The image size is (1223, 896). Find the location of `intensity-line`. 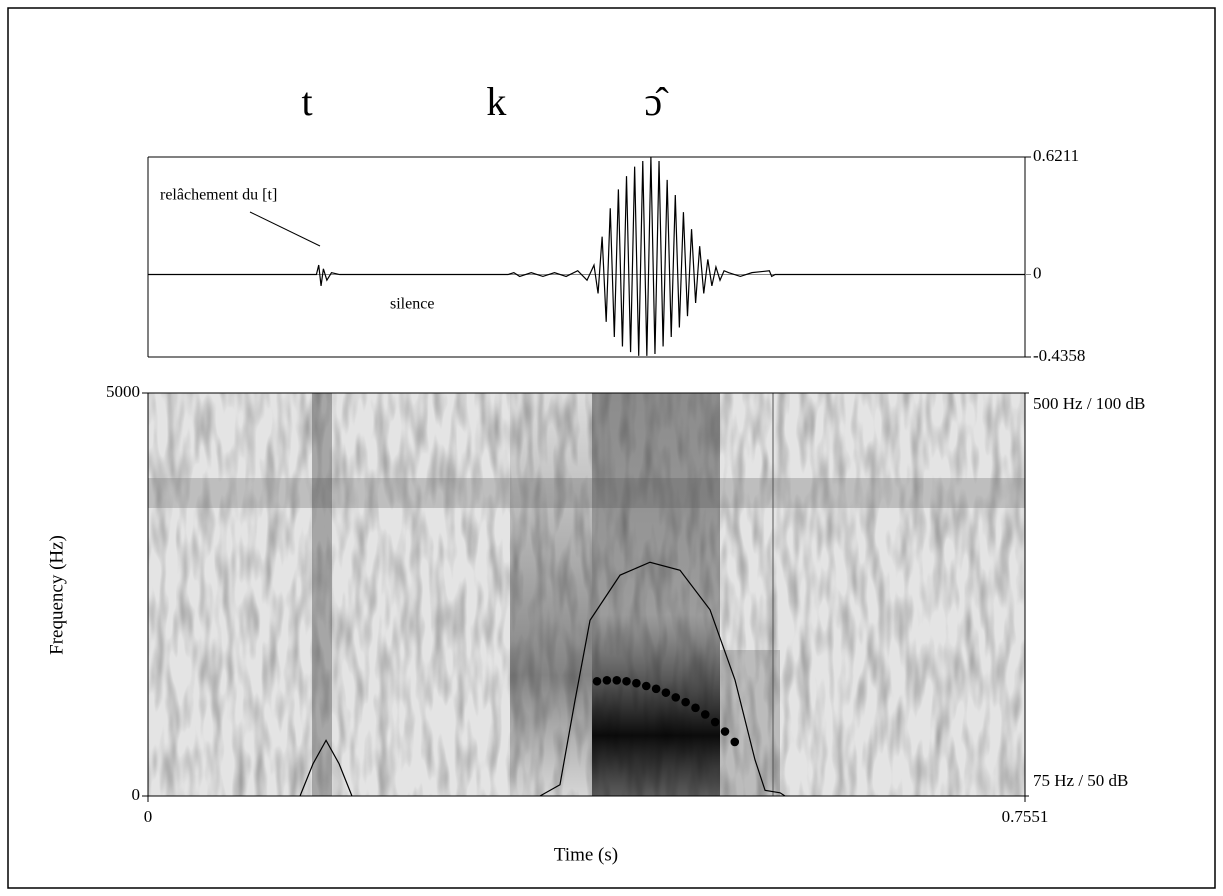

intensity-line is located at coordinates (542, 679).